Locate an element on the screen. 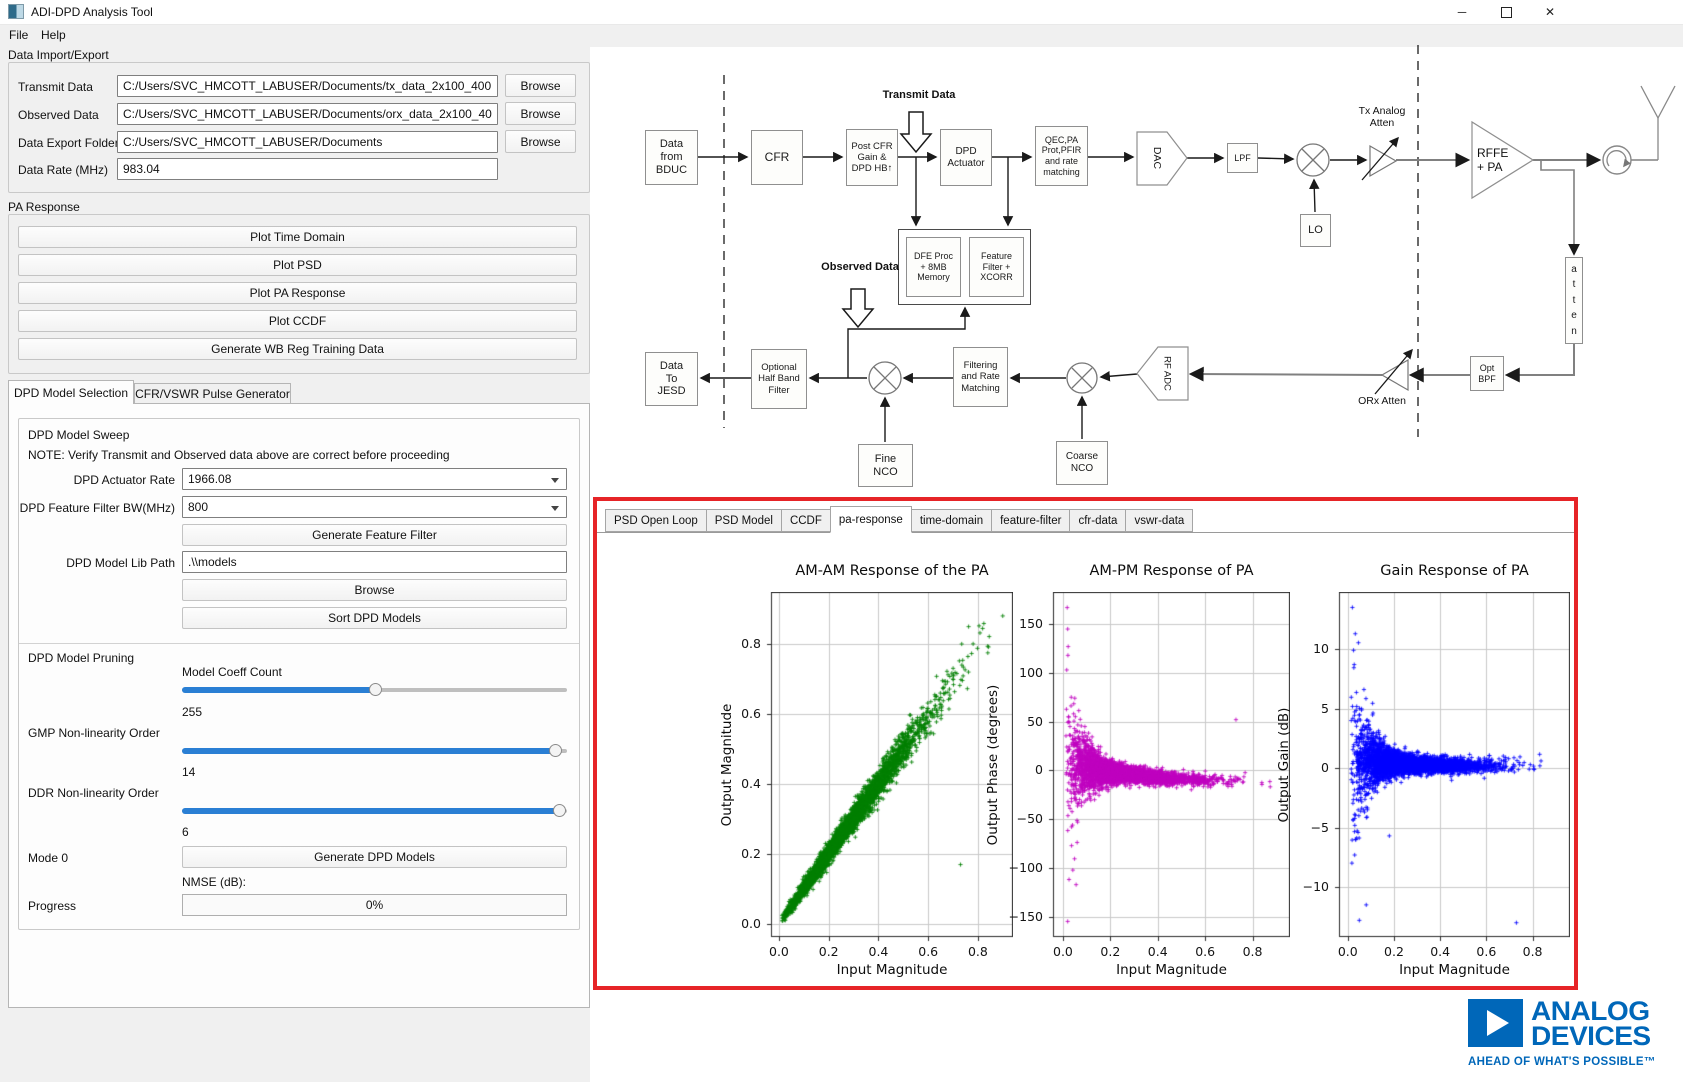 The width and height of the screenshot is (1683, 1082). tab-cfr-data: cfr-data is located at coordinates (1098, 520).